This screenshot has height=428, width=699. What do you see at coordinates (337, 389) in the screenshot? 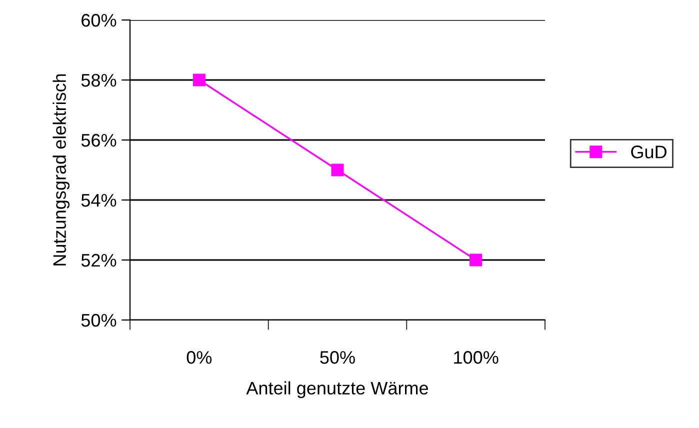
I see `x-axis-title: Anteil genutzte Wärme` at bounding box center [337, 389].